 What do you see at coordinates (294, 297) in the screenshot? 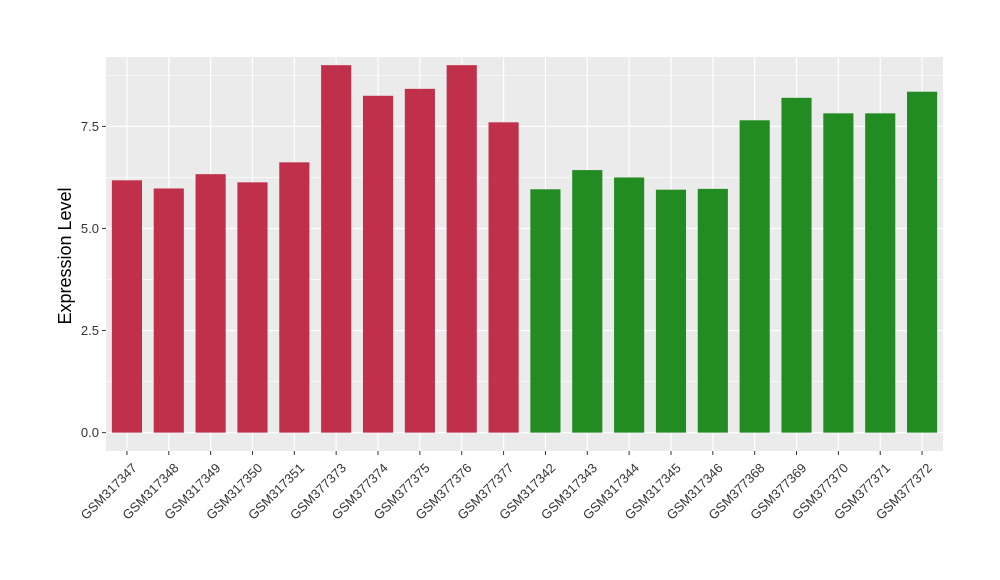
I see `bar-GSM317351` at bounding box center [294, 297].